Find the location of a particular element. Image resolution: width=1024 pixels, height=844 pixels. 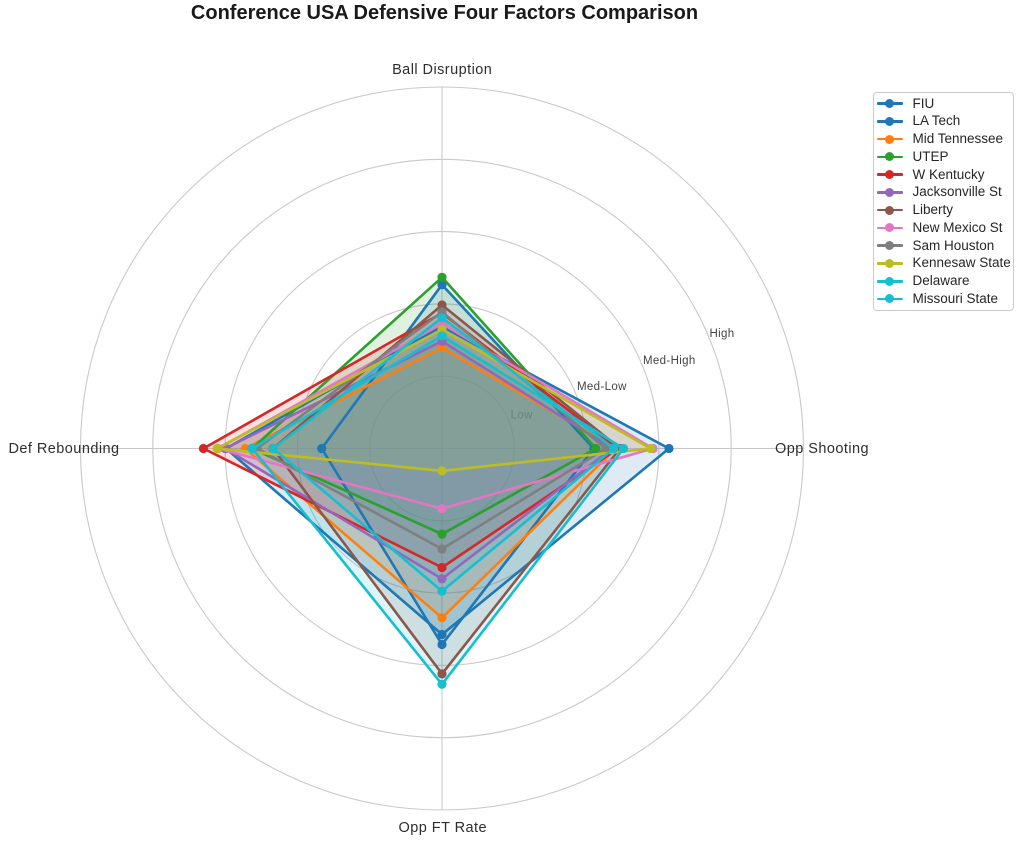

svg-text: Med-High is located at coordinates (669, 361).